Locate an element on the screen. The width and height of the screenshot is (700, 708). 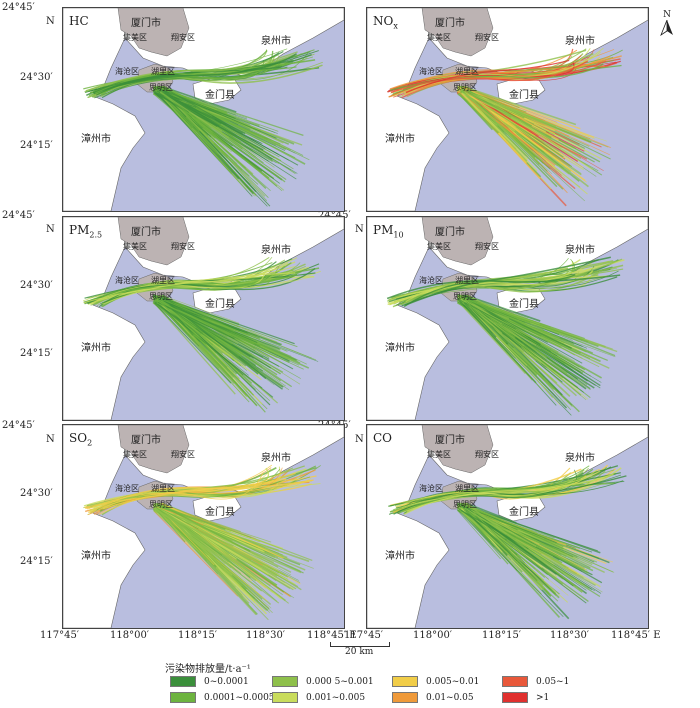
lat-label-bot-4445: 24°45′ is located at coordinates (18, 425).